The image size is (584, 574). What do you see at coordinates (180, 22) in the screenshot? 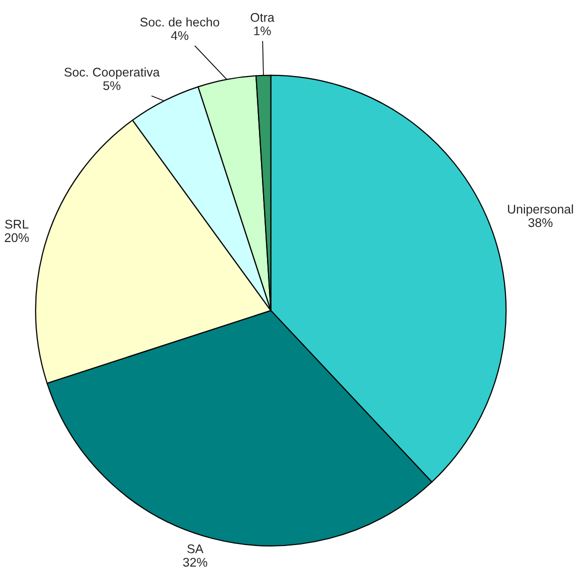
I see `slice-label: Soc. de hecho` at bounding box center [180, 22].